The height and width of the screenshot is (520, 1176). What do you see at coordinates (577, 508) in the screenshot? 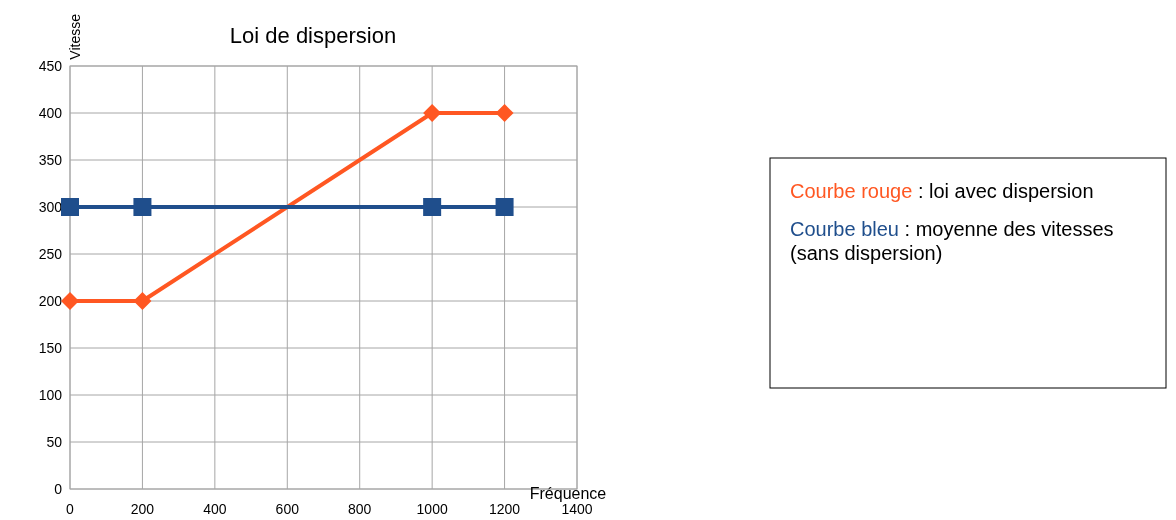
I see `x-tick-label: 1400` at bounding box center [577, 508].